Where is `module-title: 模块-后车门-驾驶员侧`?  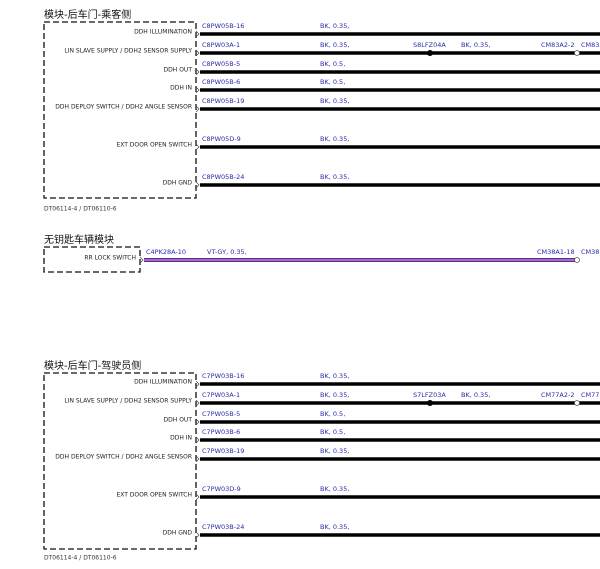 module-title: 模块-后车门-驾驶员侧 is located at coordinates (92, 365).